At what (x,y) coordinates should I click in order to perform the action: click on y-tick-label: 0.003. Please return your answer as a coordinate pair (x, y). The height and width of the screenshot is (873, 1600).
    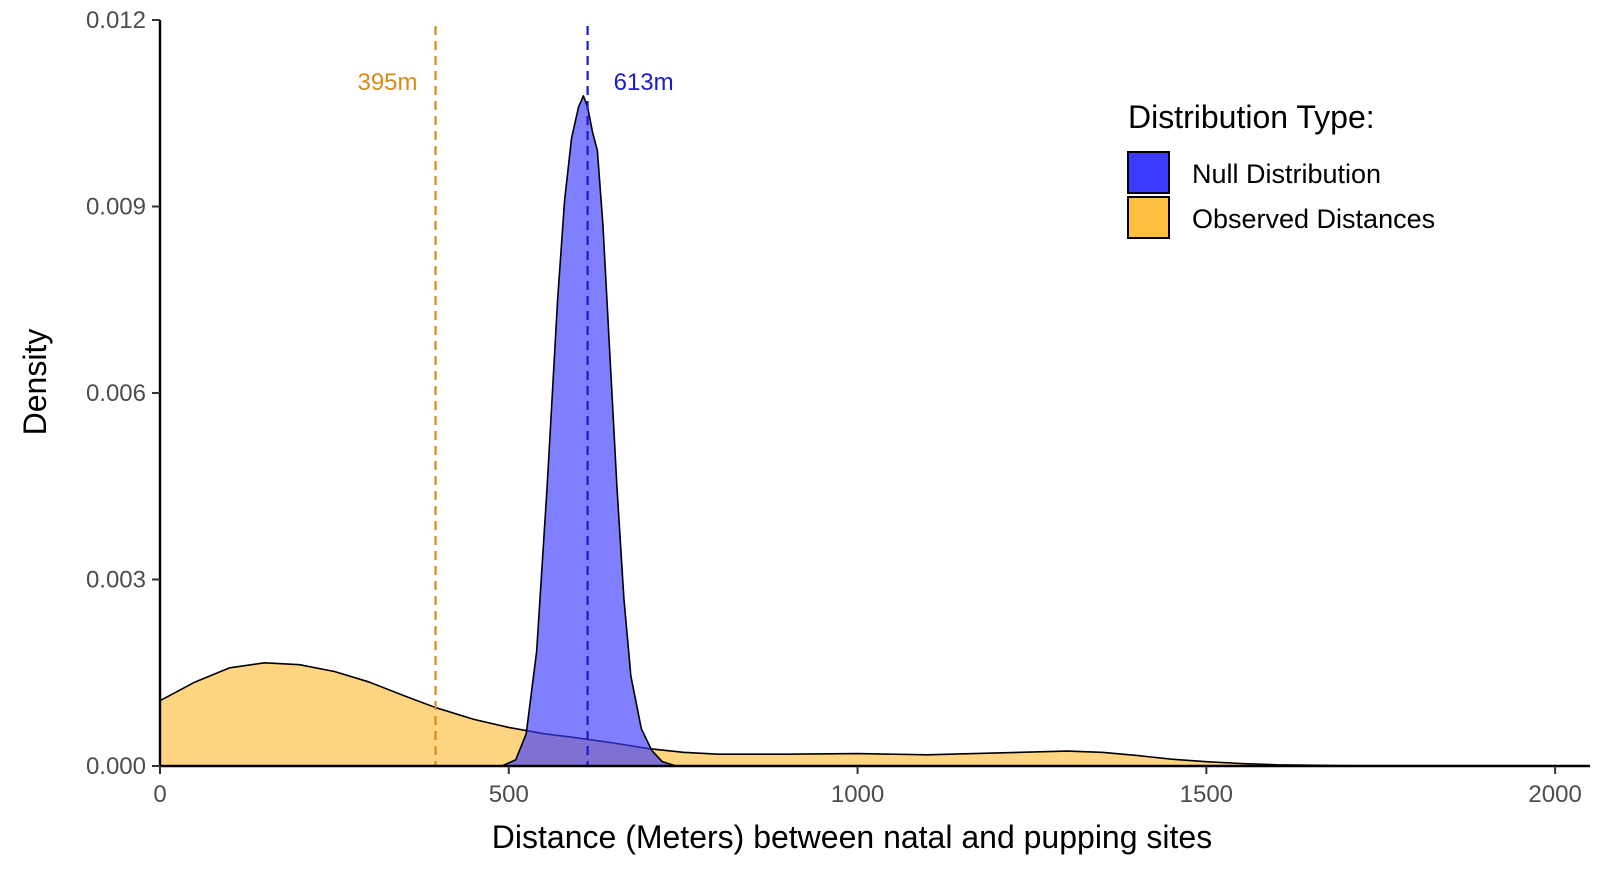
    Looking at the image, I should click on (116, 580).